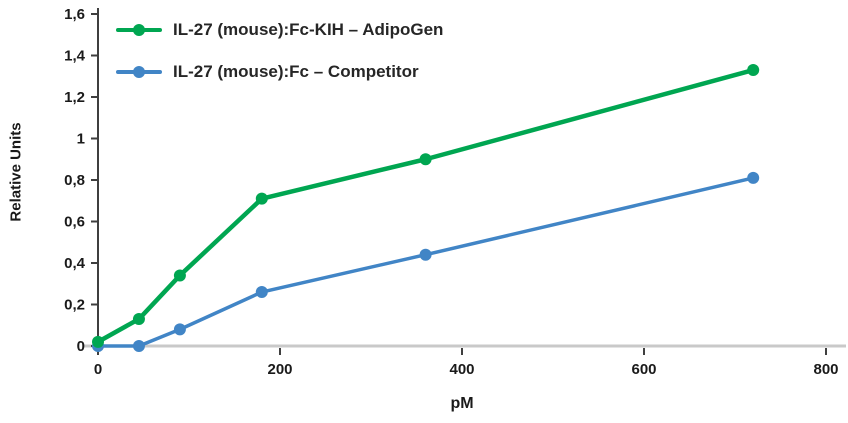  Describe the element at coordinates (81, 346) in the screenshot. I see `y-tick-label: 0` at that location.